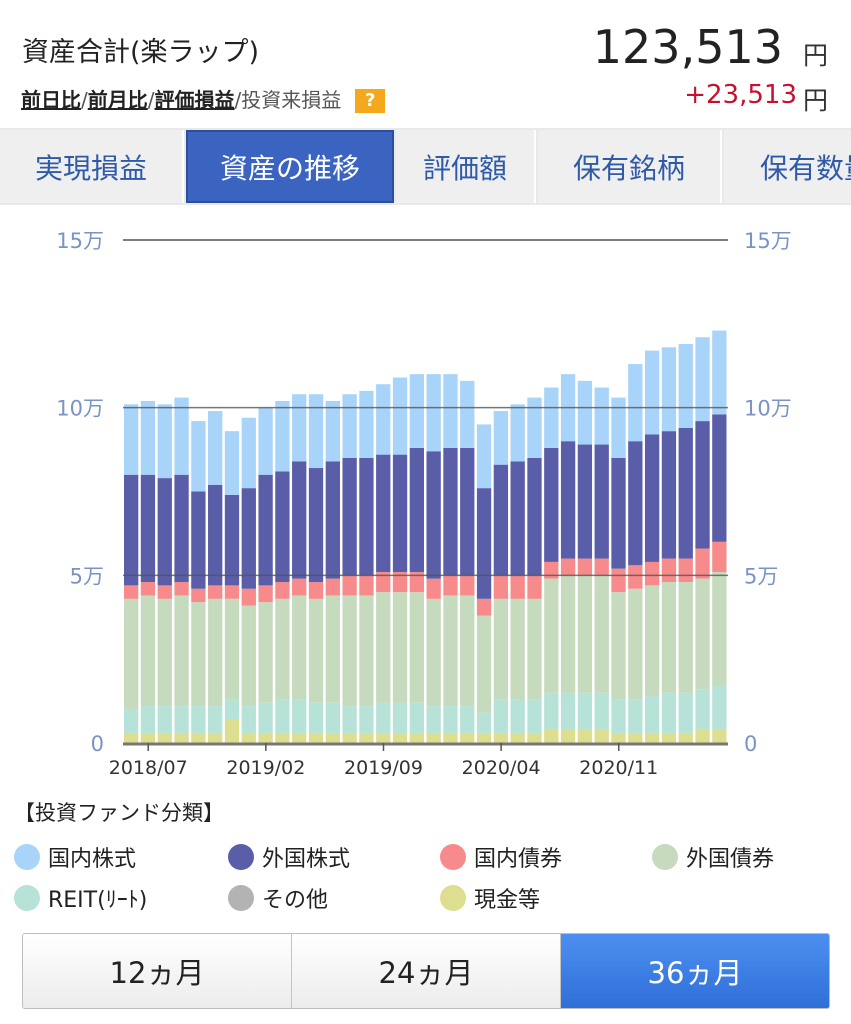  I want to click on monthly-change-link: 前月比, so click(117, 100).